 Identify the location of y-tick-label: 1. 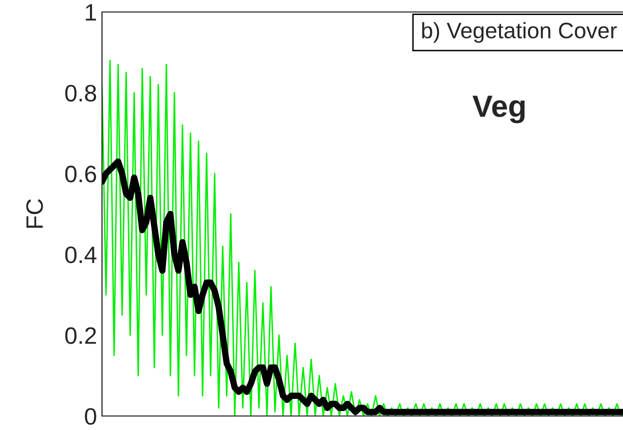
(91, 12).